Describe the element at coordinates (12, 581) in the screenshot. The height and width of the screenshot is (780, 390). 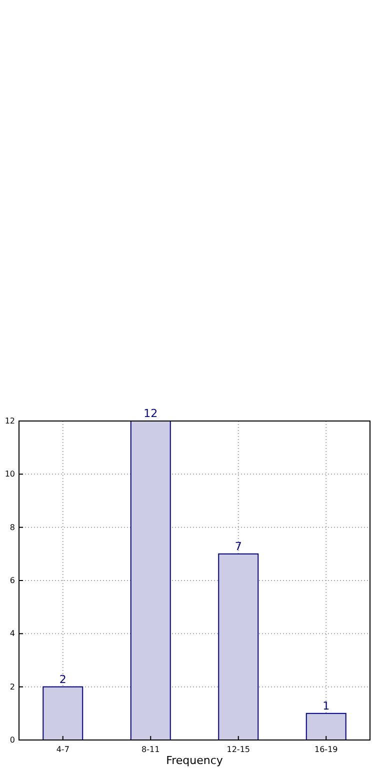
I see `y-tick-label: 6` at that location.